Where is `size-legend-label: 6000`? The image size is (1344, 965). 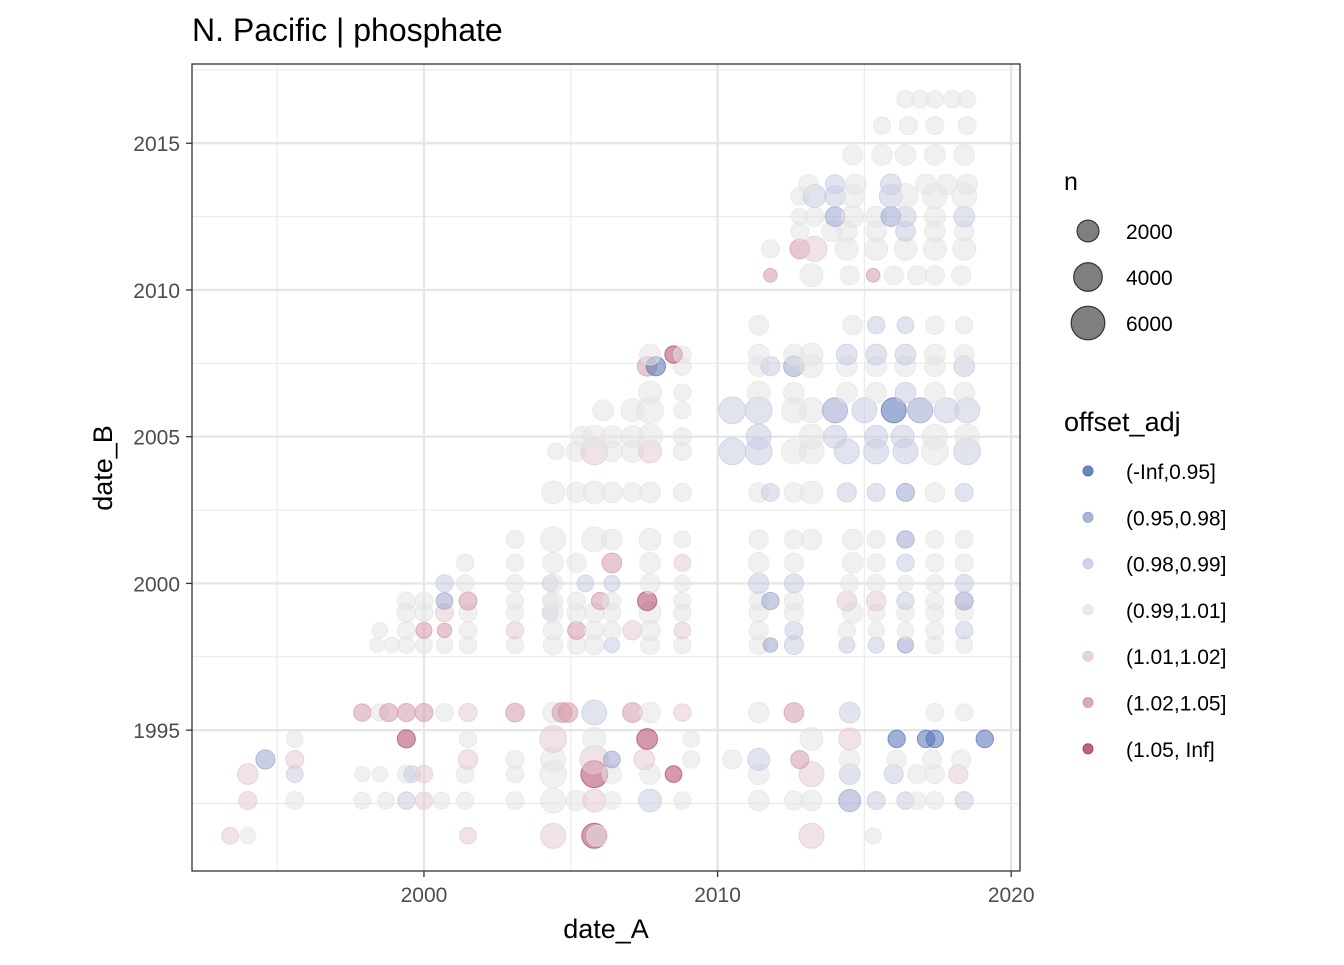
size-legend-label: 6000 is located at coordinates (1149, 324).